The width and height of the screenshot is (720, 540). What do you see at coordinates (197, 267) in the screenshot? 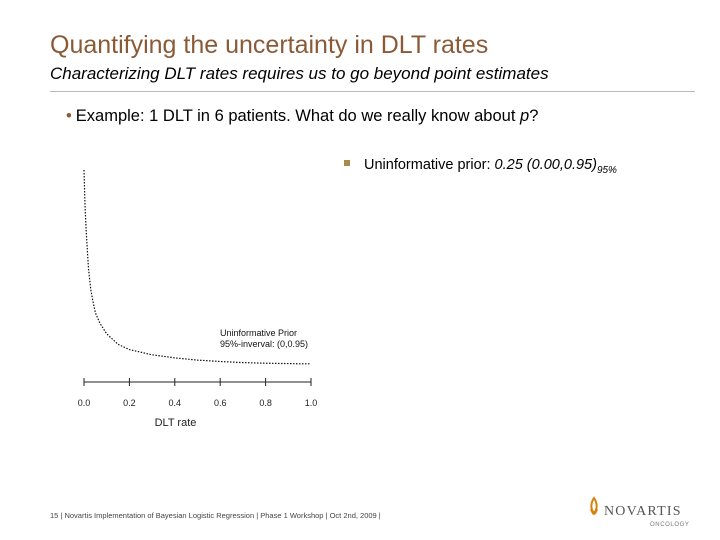
I see `prior-density-curve` at bounding box center [197, 267].